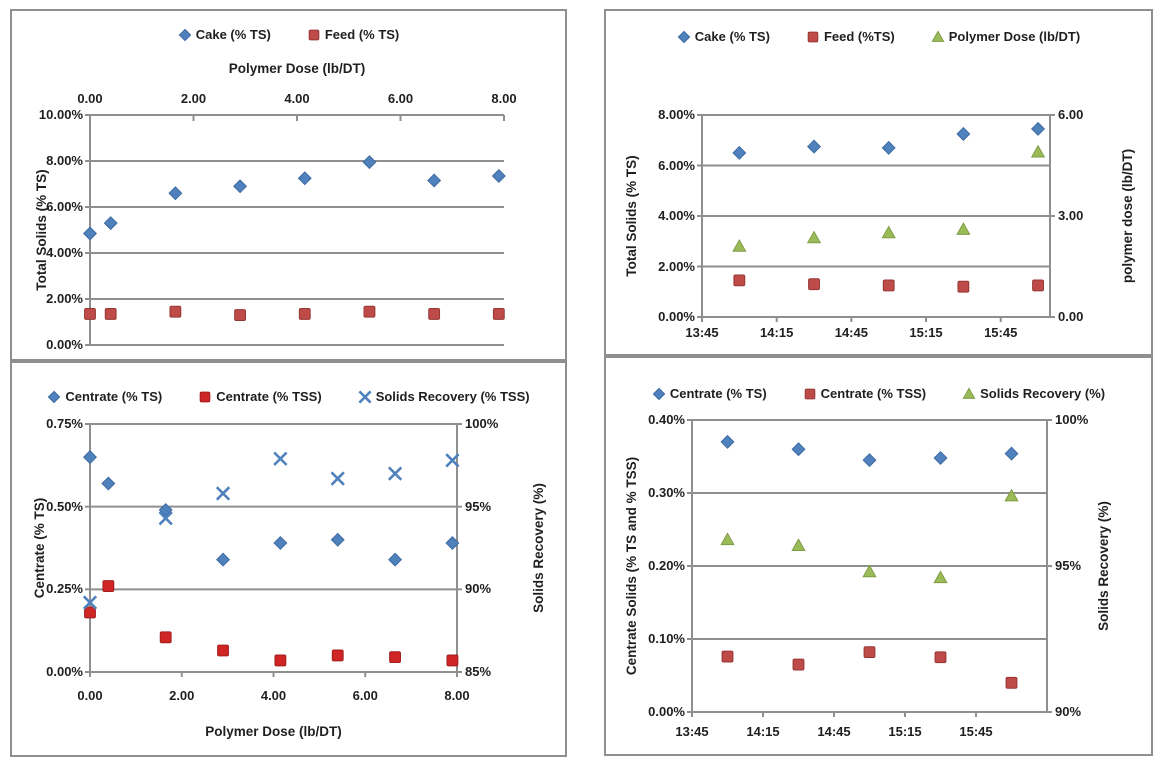 The height and width of the screenshot is (763, 1163). Describe the element at coordinates (457, 695) in the screenshot. I see `x-axis-tick-label: 8.00` at that location.